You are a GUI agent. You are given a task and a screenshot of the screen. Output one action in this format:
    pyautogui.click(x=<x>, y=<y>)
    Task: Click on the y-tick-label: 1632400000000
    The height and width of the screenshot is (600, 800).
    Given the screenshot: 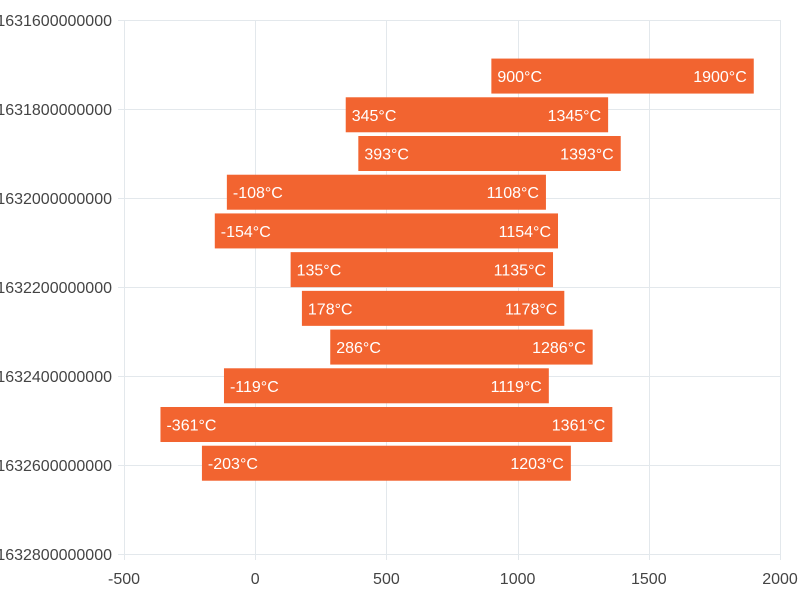 What is the action you would take?
    pyautogui.click(x=56, y=377)
    